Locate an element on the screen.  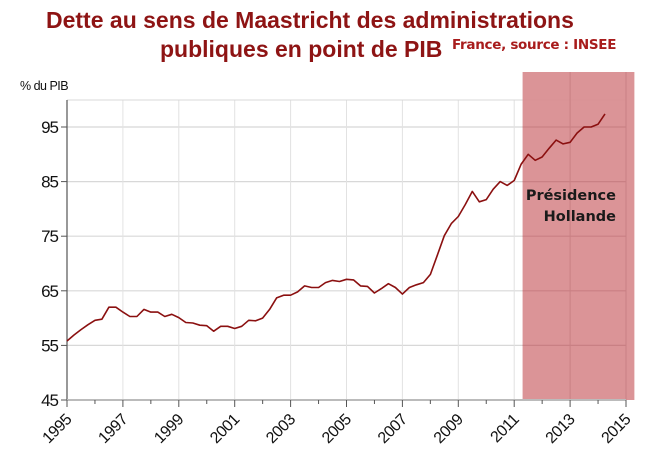
x-tick-label: 2005 is located at coordinates (337, 429).